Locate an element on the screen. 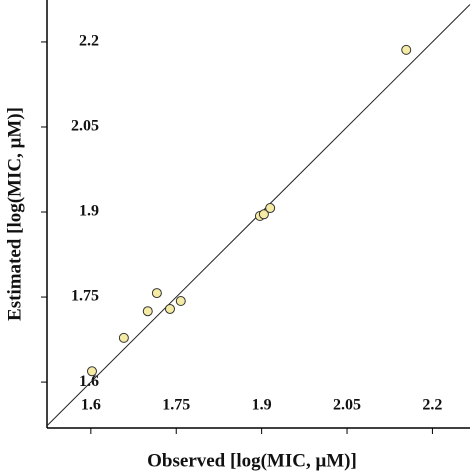 Image resolution: width=474 pixels, height=474 pixels. x-tick-label: 2.2 is located at coordinates (432, 405).